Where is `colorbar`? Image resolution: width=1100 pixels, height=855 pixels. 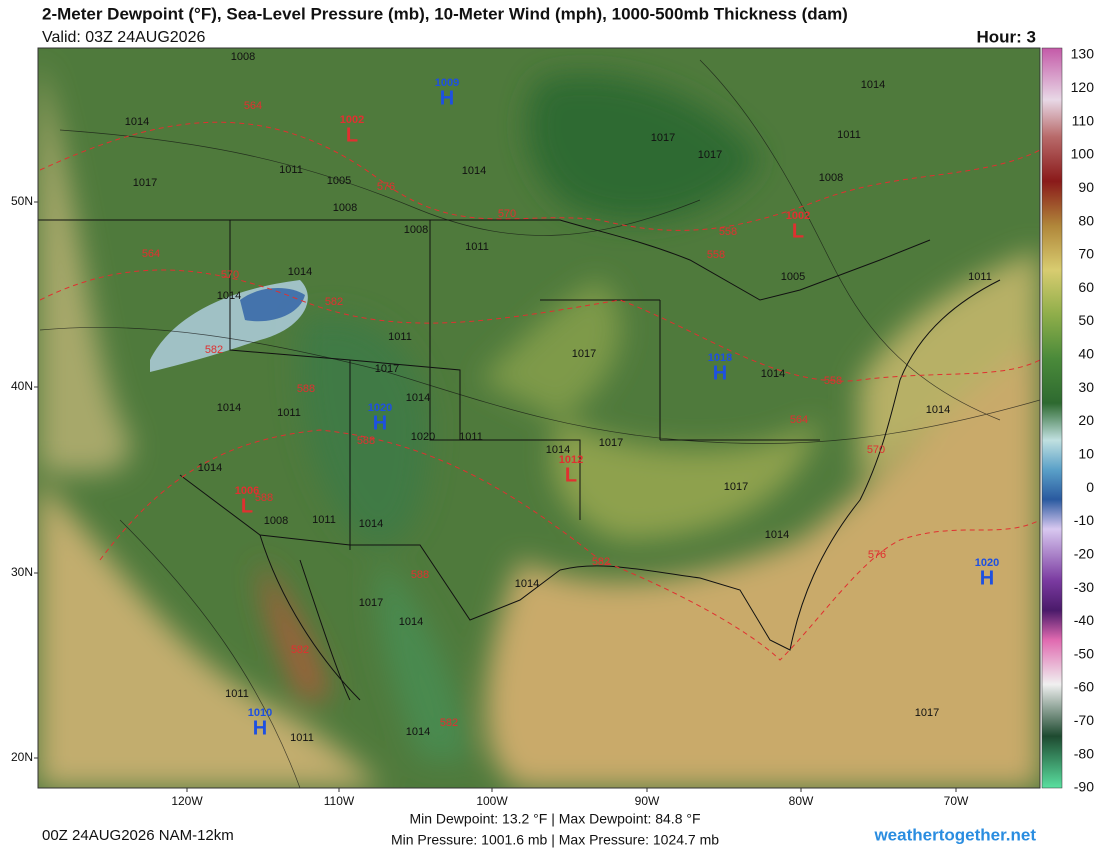 colorbar is located at coordinates (1052, 418).